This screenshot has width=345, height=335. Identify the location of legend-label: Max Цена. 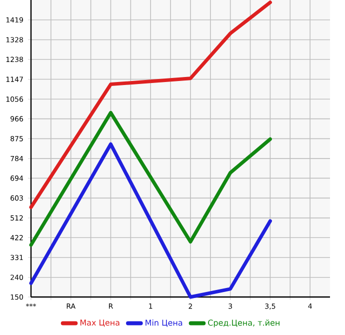
(100, 323).